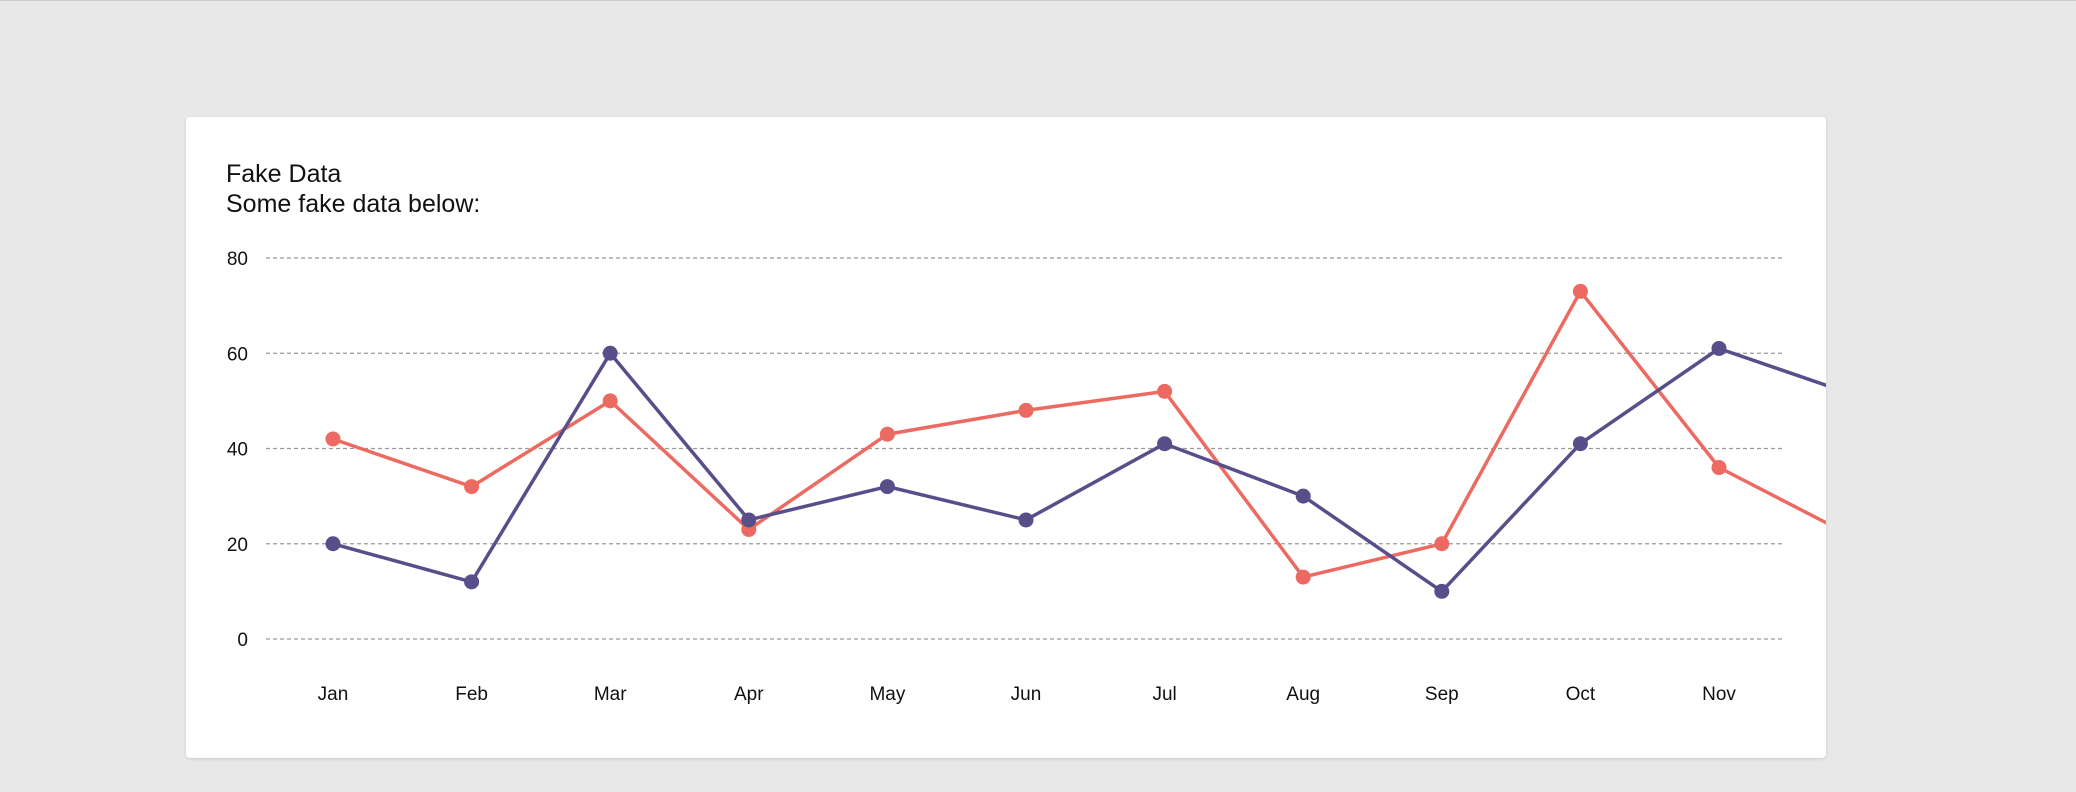  Describe the element at coordinates (1719, 694) in the screenshot. I see `x-tick-label: Nov` at that location.